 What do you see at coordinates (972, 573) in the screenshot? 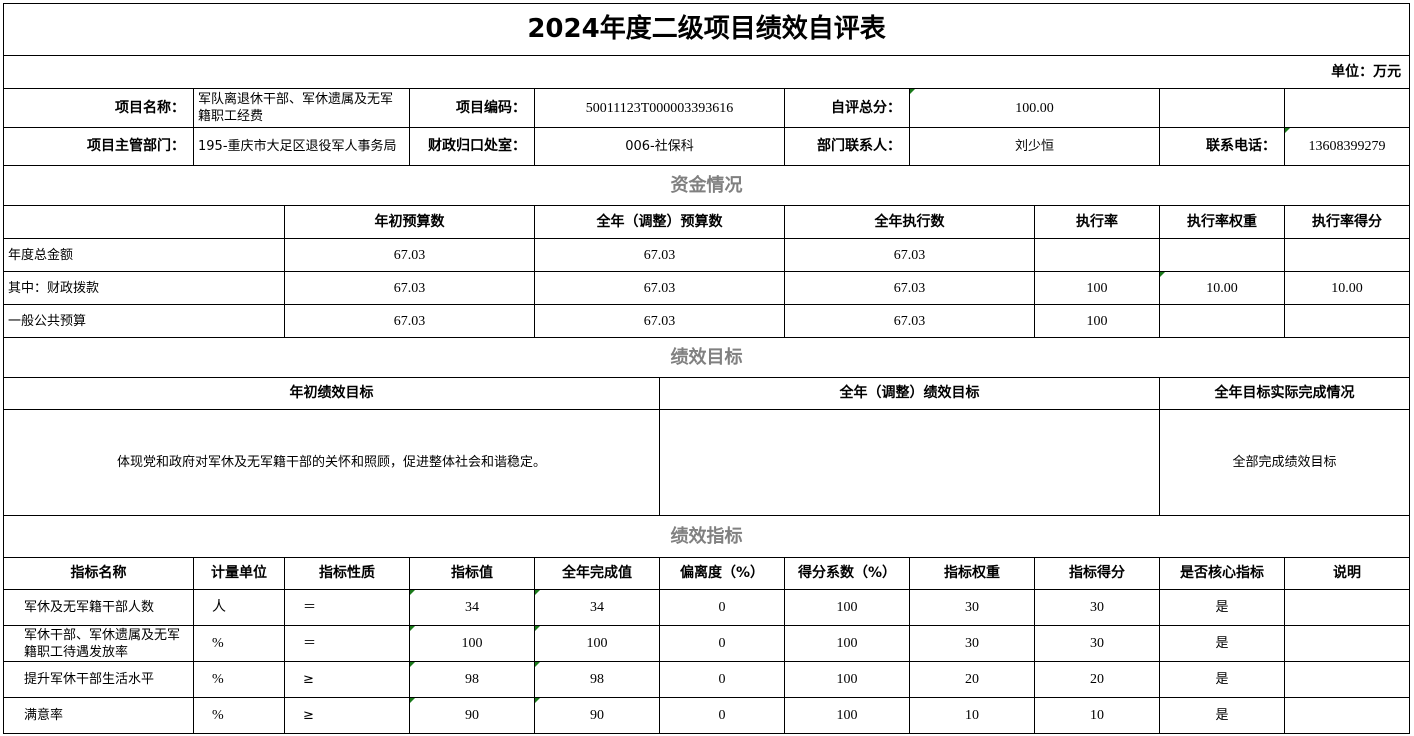
I see `indicators-header: 指标权重` at bounding box center [972, 573].